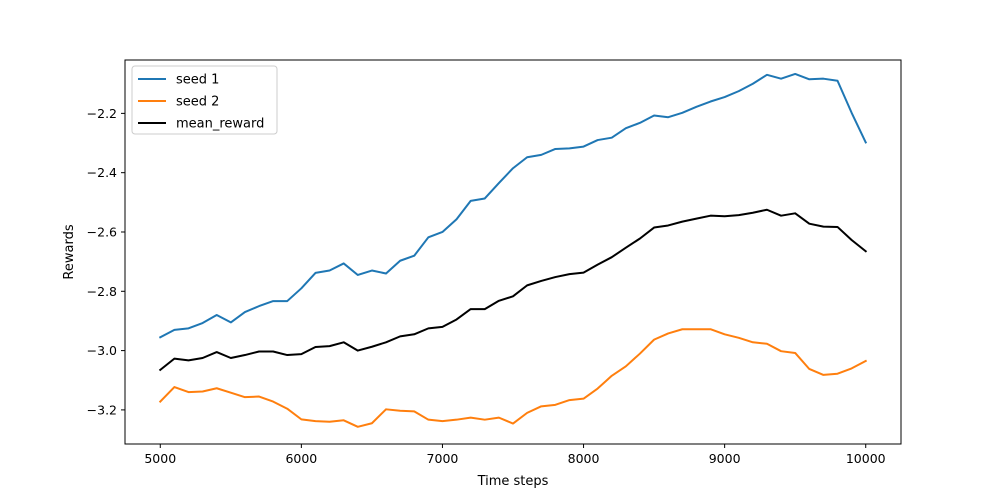 The height and width of the screenshot is (500, 1000). Describe the element at coordinates (102, 113) in the screenshot. I see `y-tick-label: −2.2` at that location.